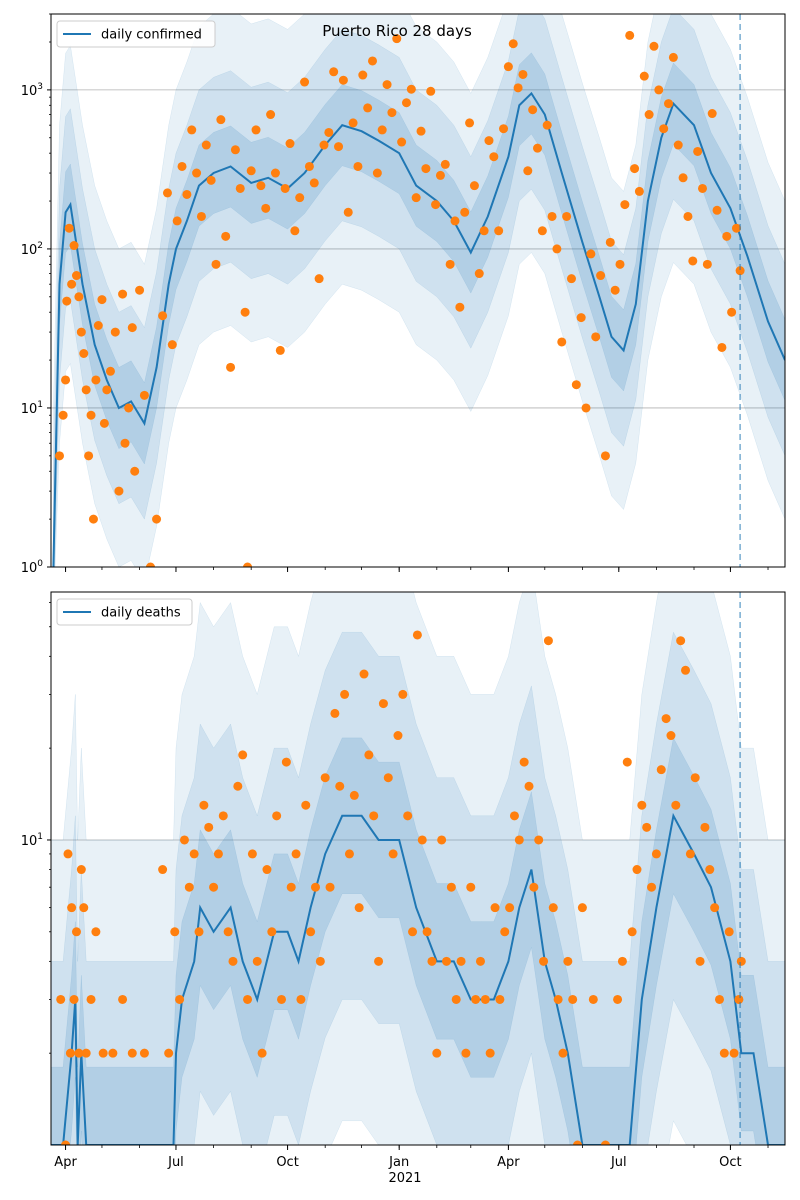 This screenshot has width=800, height=1200. What do you see at coordinates (141, 613) in the screenshot?
I see `deaths-legend-label: daily deaths` at bounding box center [141, 613].